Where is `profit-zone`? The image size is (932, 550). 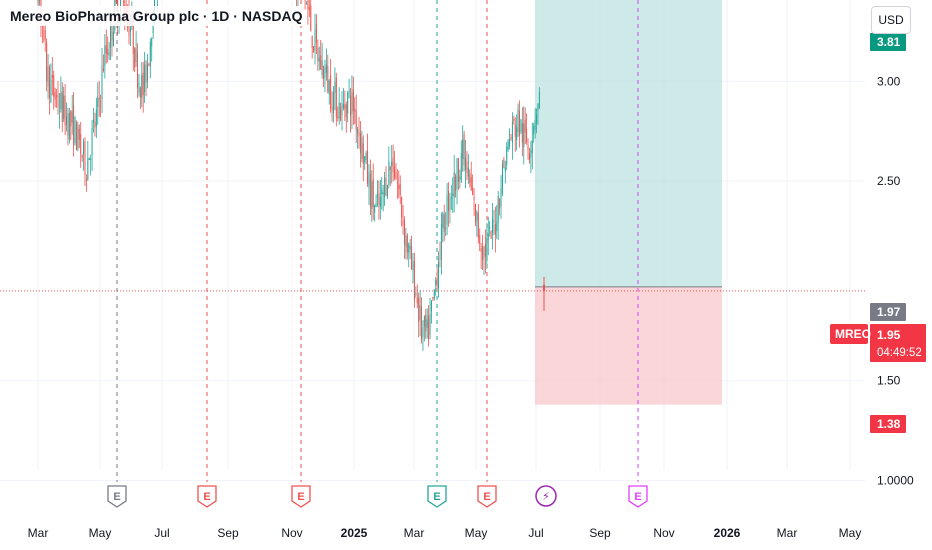 profit-zone is located at coordinates (628, 143).